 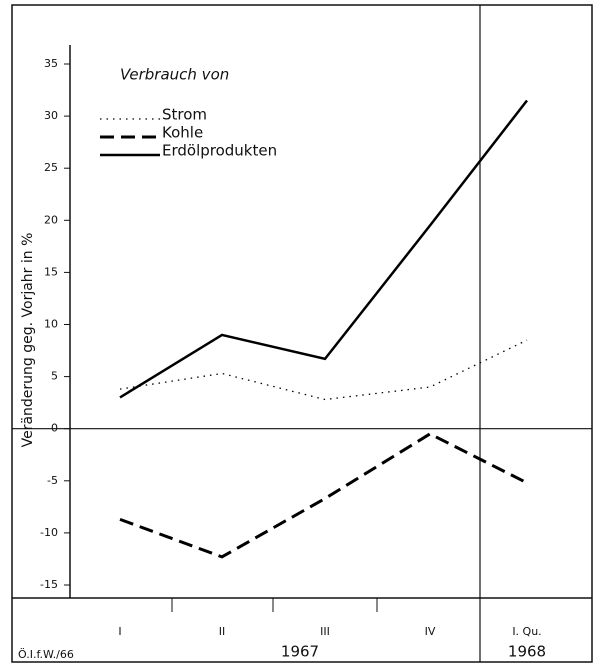 What do you see at coordinates (300, 652) in the screenshot?
I see `group-label: 1967` at bounding box center [300, 652].